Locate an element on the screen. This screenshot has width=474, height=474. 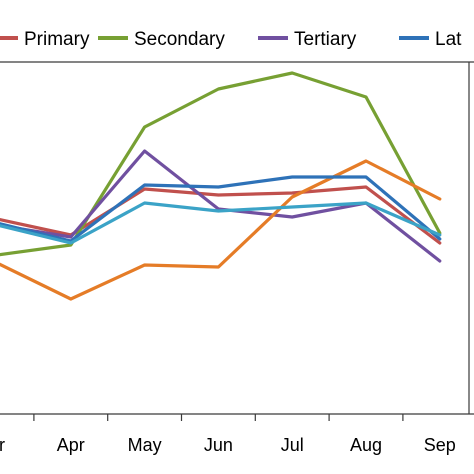
x-tick-label: ar is located at coordinates (2, 445).